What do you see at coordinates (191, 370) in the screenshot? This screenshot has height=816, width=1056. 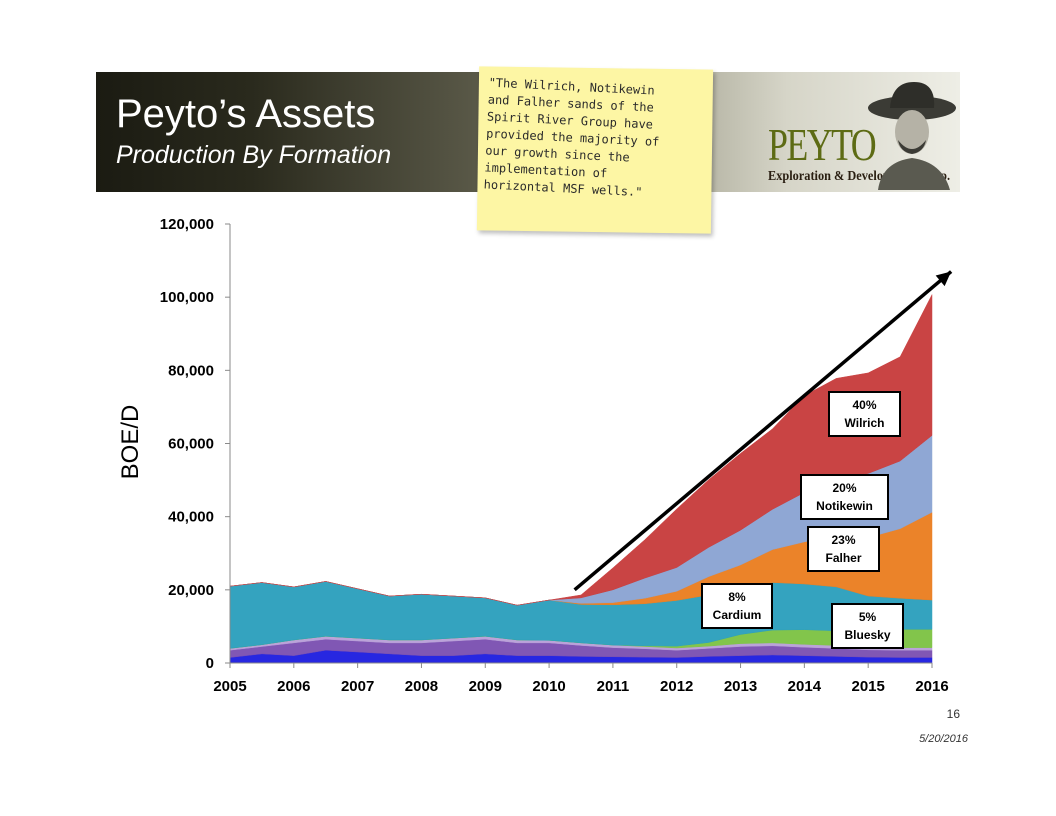 I see `y-tick-label: 80,000` at bounding box center [191, 370].